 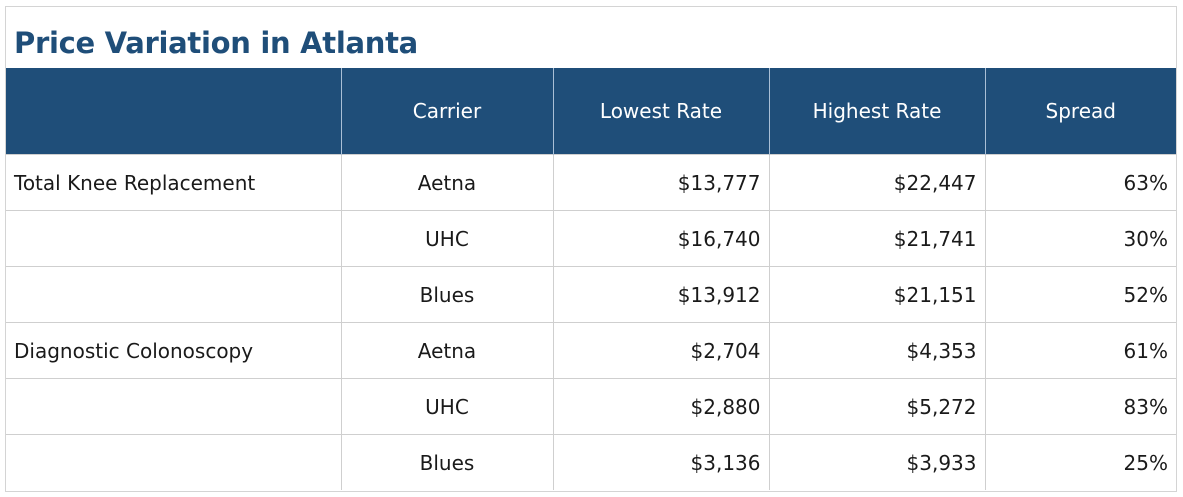 I want to click on highest-rate-cell: $3,933, so click(x=877, y=462).